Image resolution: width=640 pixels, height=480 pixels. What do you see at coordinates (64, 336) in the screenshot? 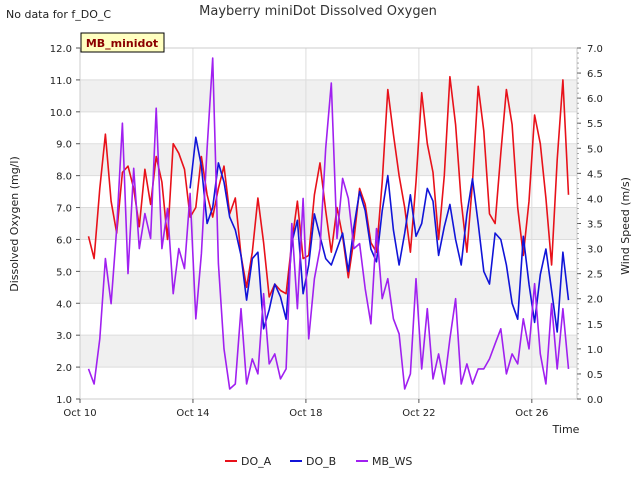
I see `y-left-tick-label: 3.0` at bounding box center [64, 336].